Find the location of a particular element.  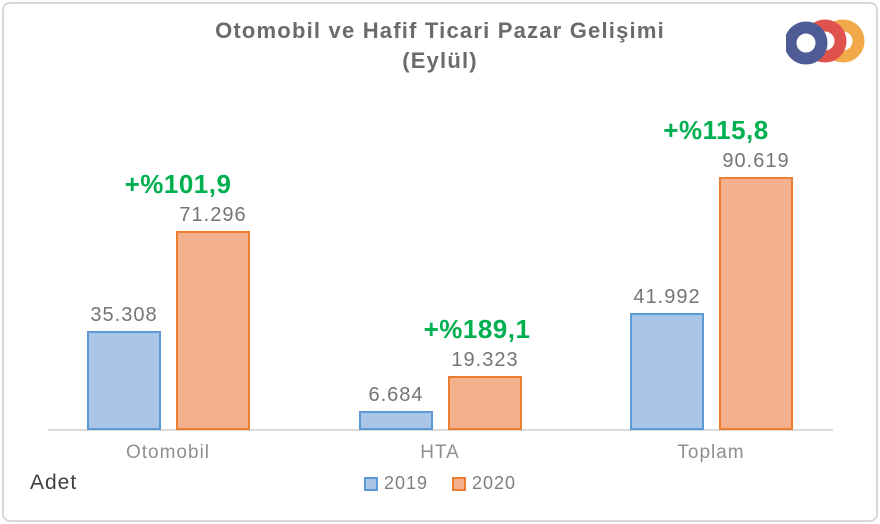

title-line-2: (Eylül) is located at coordinates (440, 60).